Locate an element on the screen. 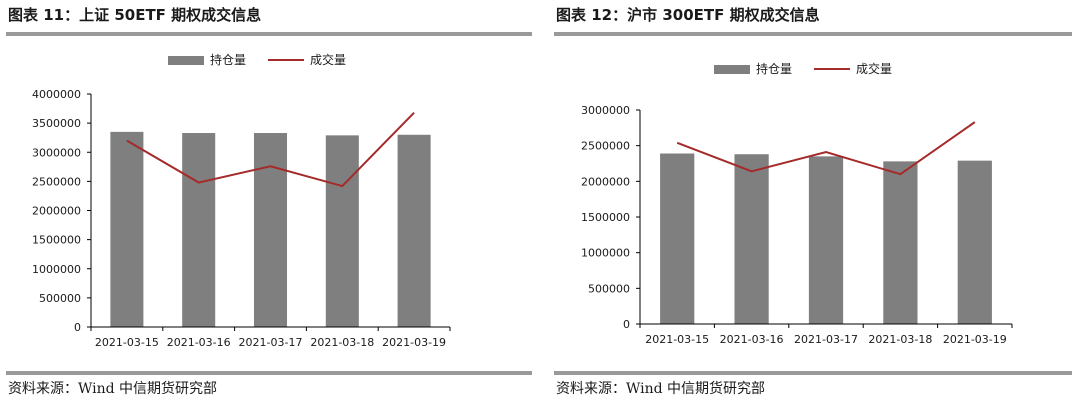 The image size is (1080, 406). y-tick-label: 4000000 is located at coordinates (56, 94).